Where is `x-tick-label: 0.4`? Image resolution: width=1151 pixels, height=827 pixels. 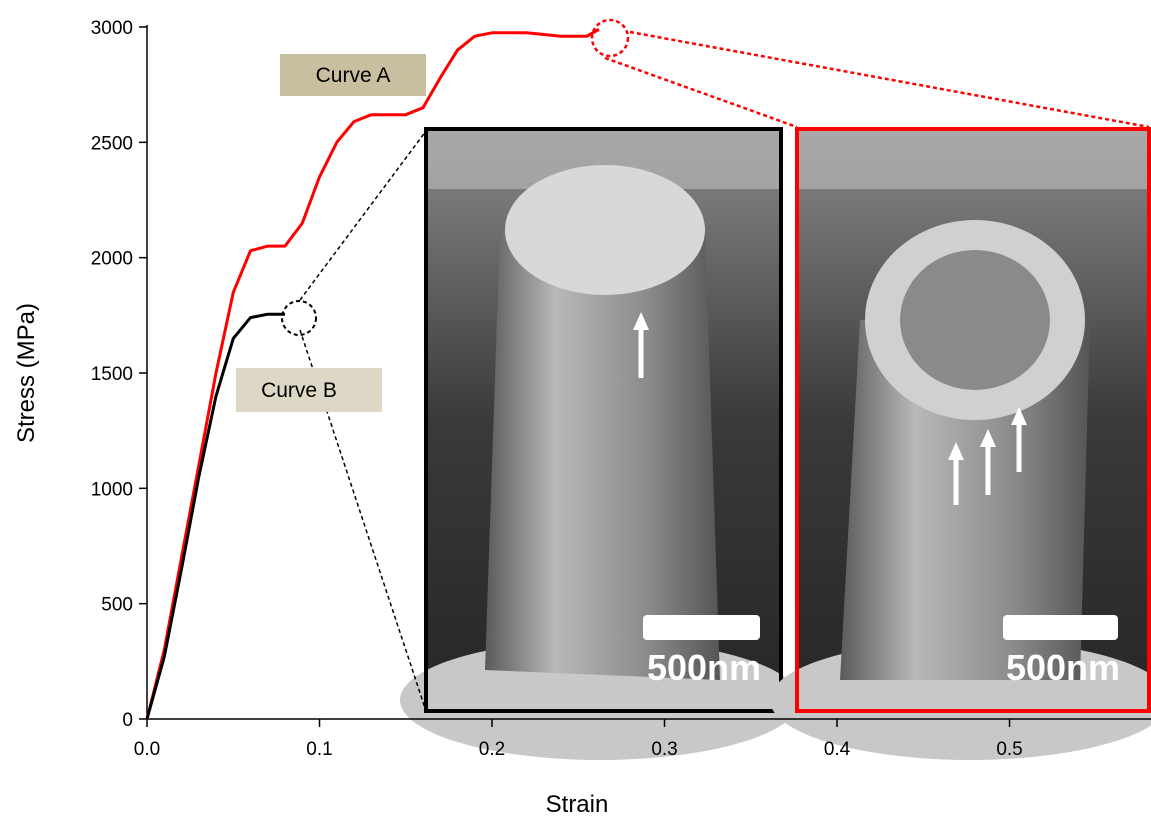
x-tick-label: 0.4 is located at coordinates (837, 749).